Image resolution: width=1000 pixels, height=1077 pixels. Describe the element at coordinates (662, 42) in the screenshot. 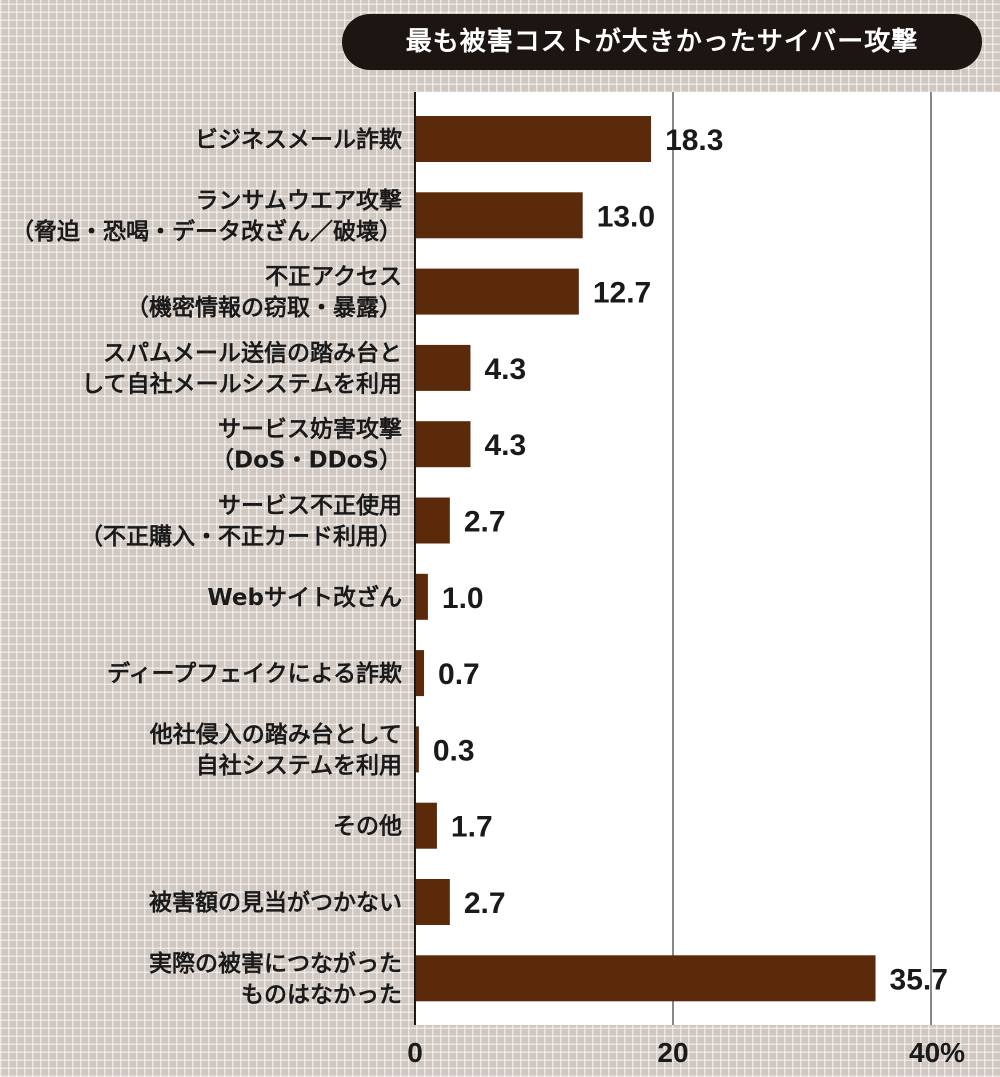

I see `chart-title: 最も被害コストが大きかったサイバー攻撃` at that location.